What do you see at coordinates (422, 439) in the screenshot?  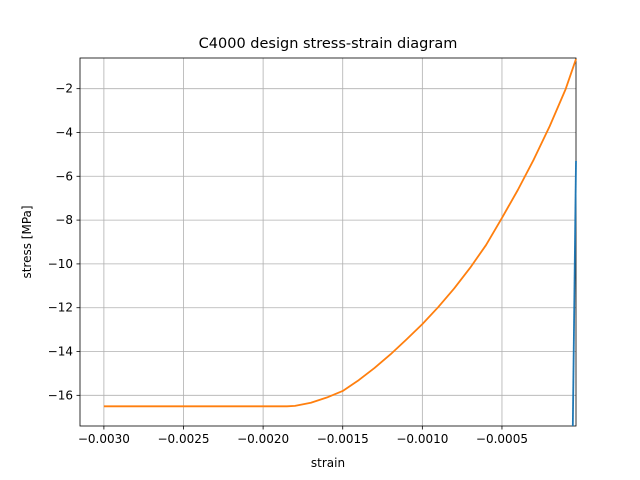 I see `x-tick-label: −0.0010` at bounding box center [422, 439].